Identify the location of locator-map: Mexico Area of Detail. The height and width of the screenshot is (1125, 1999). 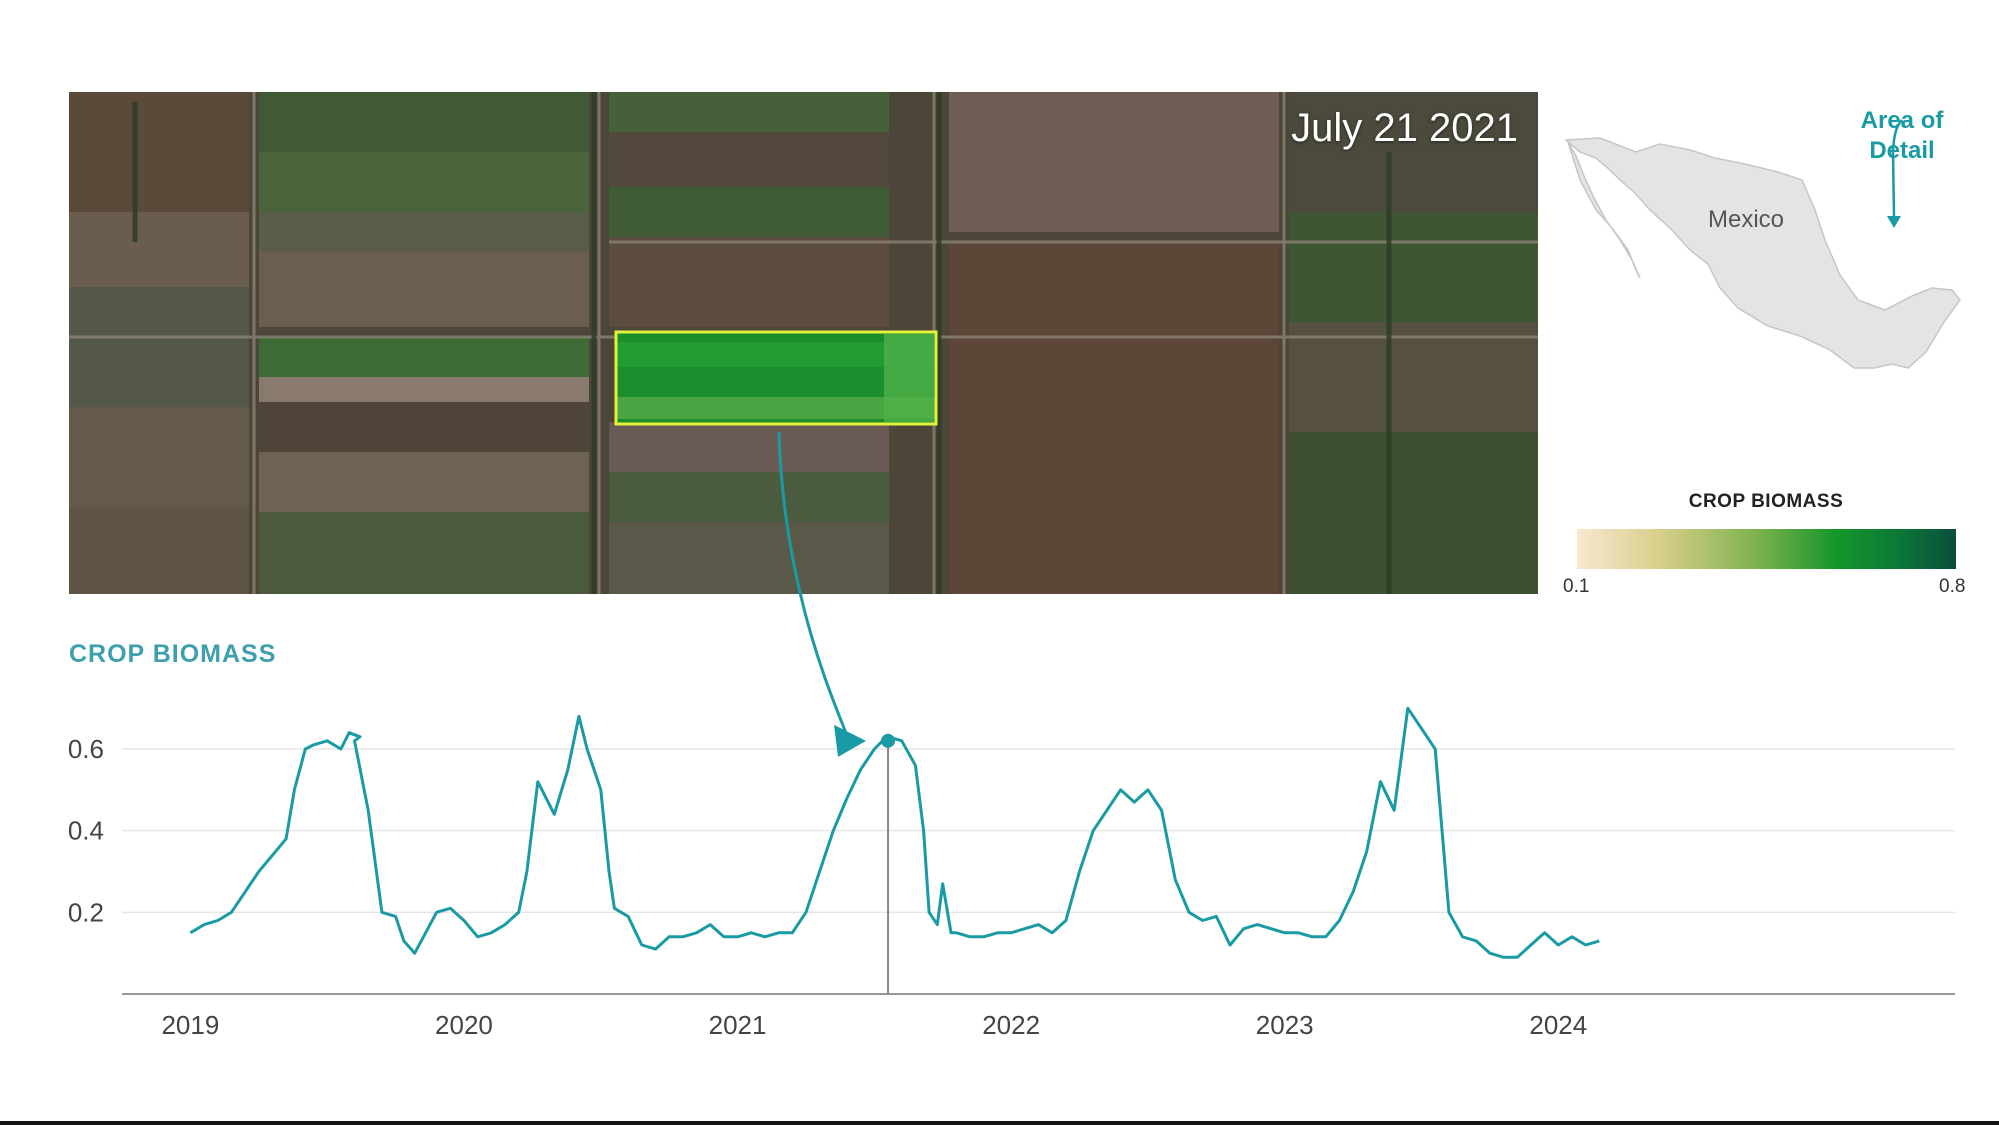
(1769, 250).